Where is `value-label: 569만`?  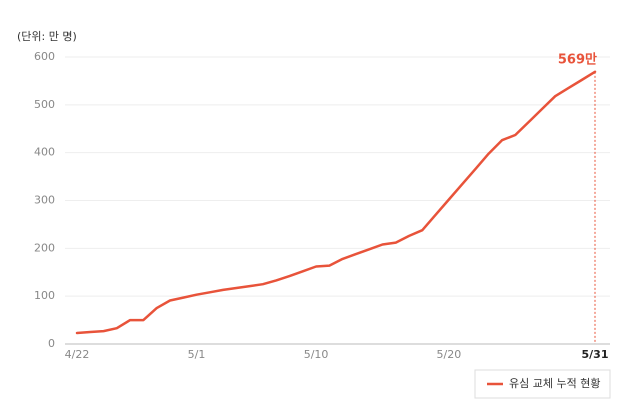
value-label: 569만 is located at coordinates (577, 59).